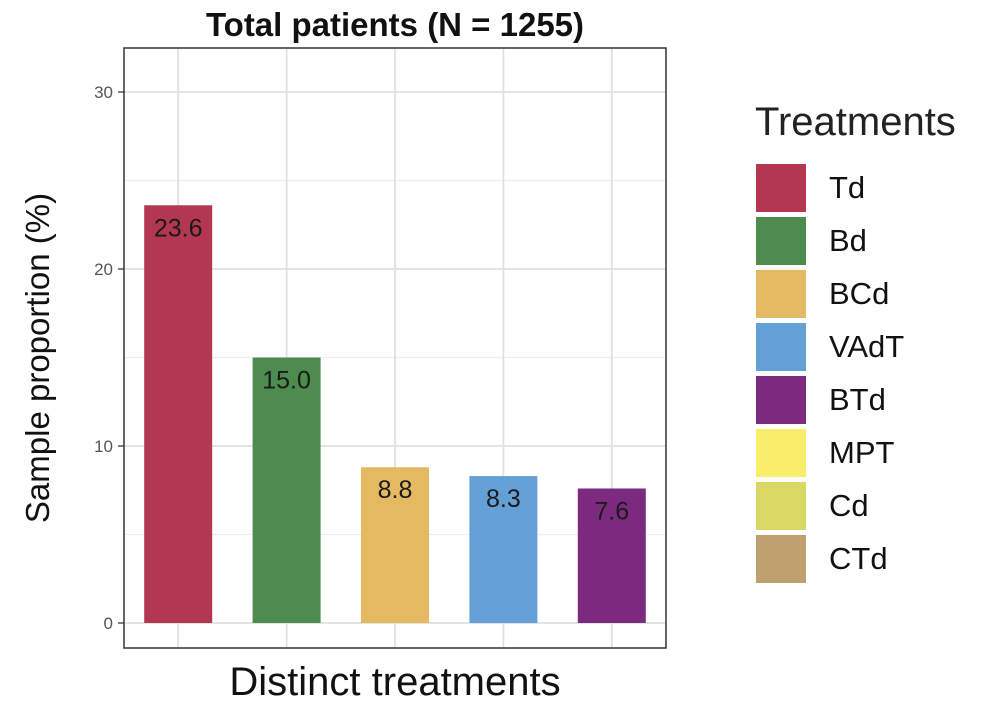 This screenshot has width=1007, height=707. What do you see at coordinates (103, 446) in the screenshot?
I see `y-tick-label: 10` at bounding box center [103, 446].